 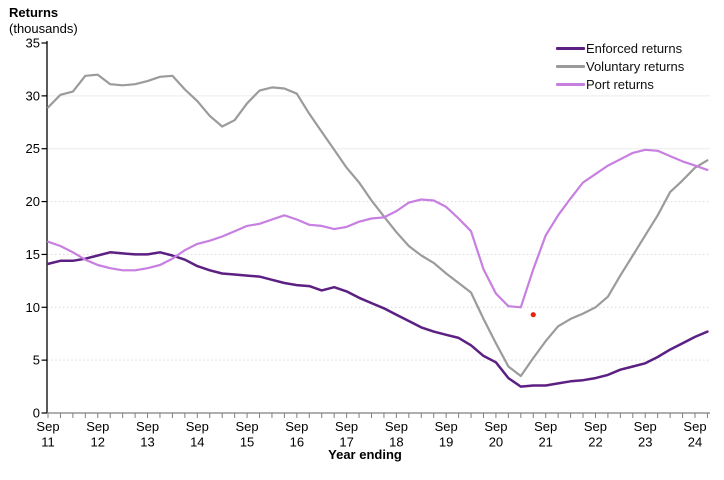 I want to click on x-tick-label-sep-20: Sep 20, so click(x=495, y=434).